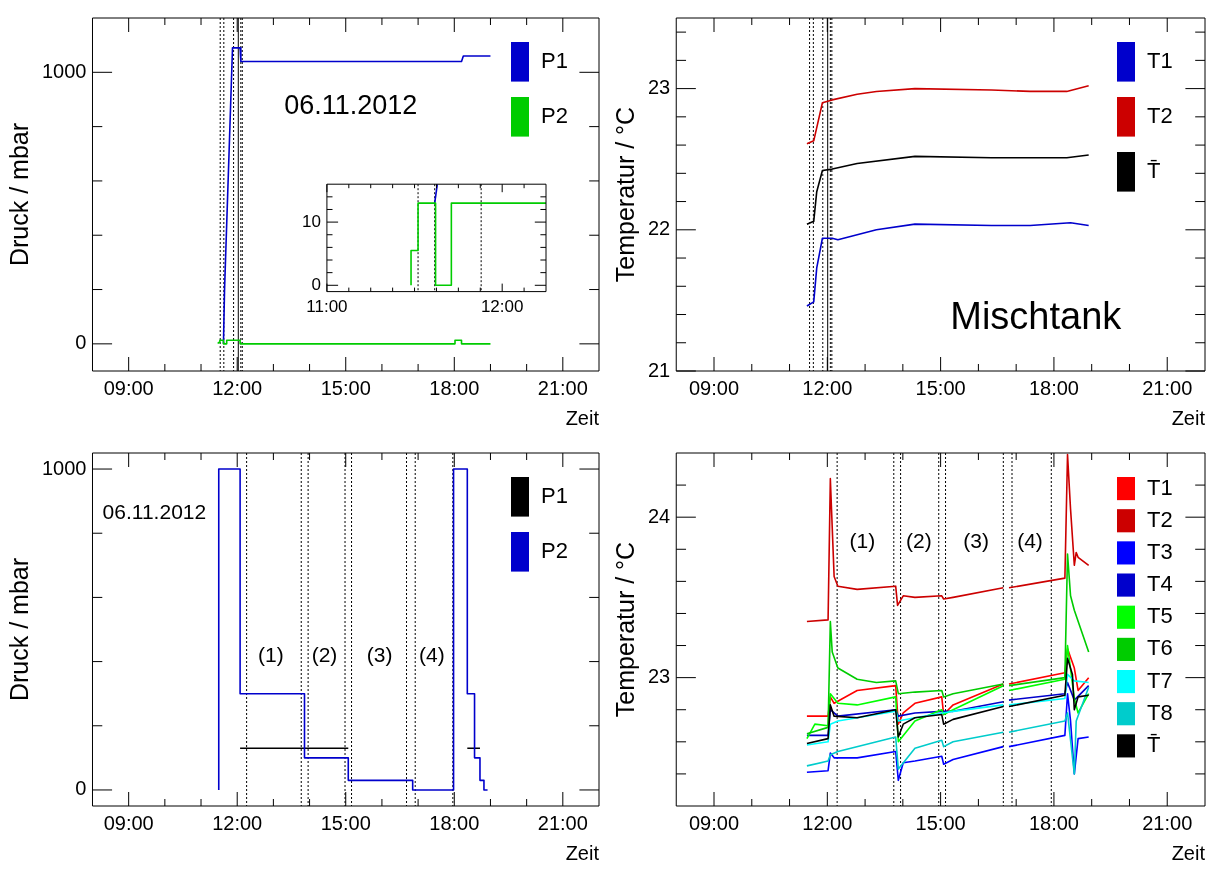 Image resolution: width=1212 pixels, height=870 pixels. Describe the element at coordinates (1036, 315) in the screenshot. I see `annotation: Mischtank` at that location.